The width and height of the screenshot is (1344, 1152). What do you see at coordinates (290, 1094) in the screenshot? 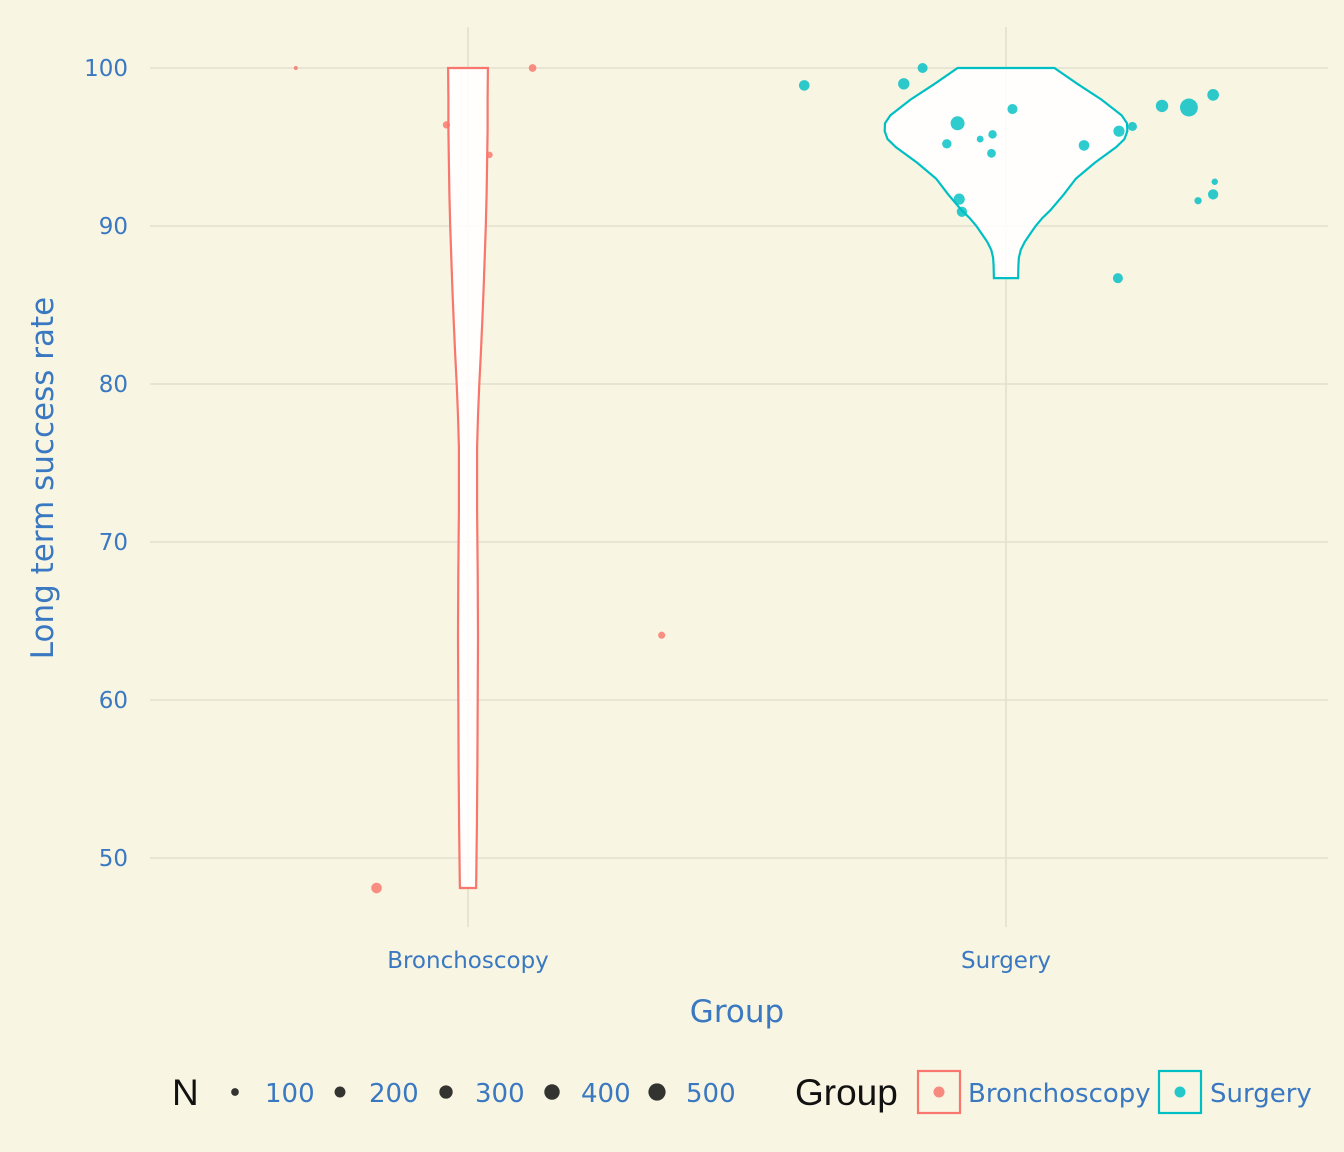
I see `size-legend-label: 100` at bounding box center [290, 1094].